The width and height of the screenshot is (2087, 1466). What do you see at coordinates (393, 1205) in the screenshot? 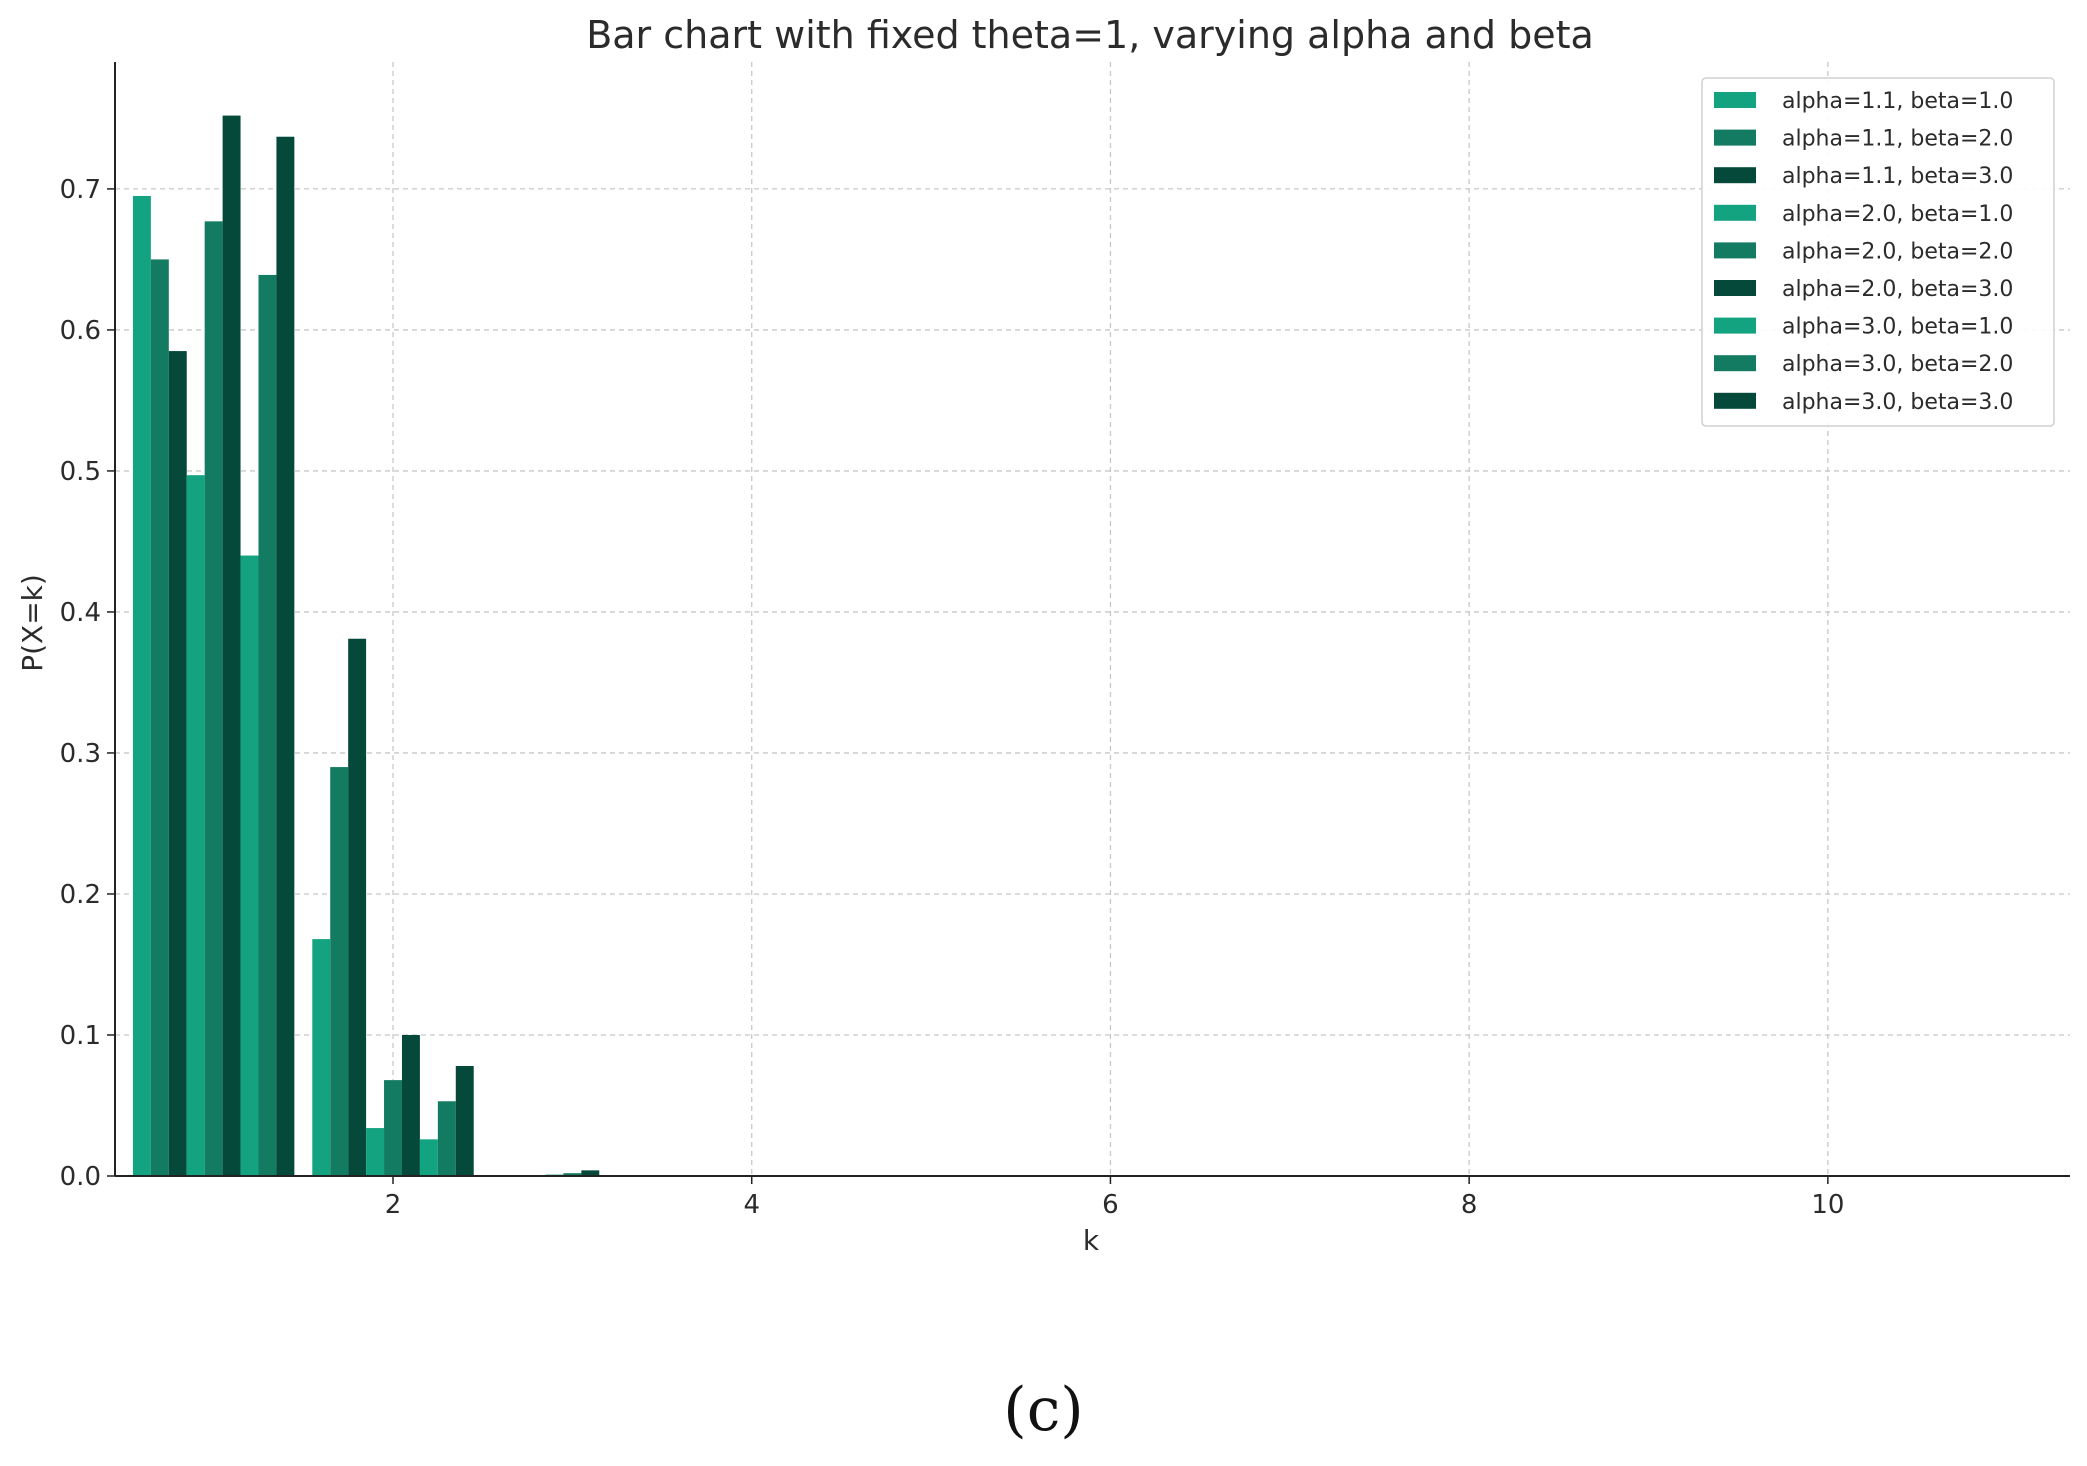
I see `x-tick-label: 2` at bounding box center [393, 1205].